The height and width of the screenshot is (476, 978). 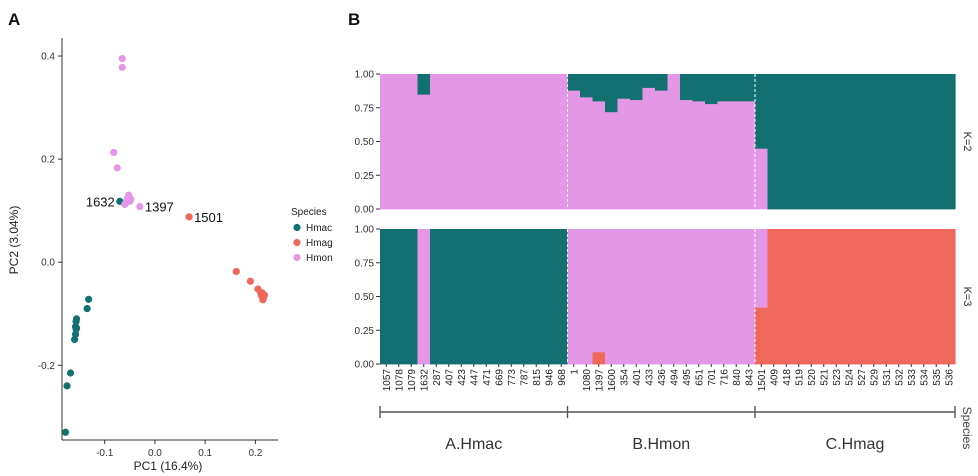 What do you see at coordinates (14, 240) in the screenshot?
I see `pca-y-axis-label: PC2 (3.04%)` at bounding box center [14, 240].